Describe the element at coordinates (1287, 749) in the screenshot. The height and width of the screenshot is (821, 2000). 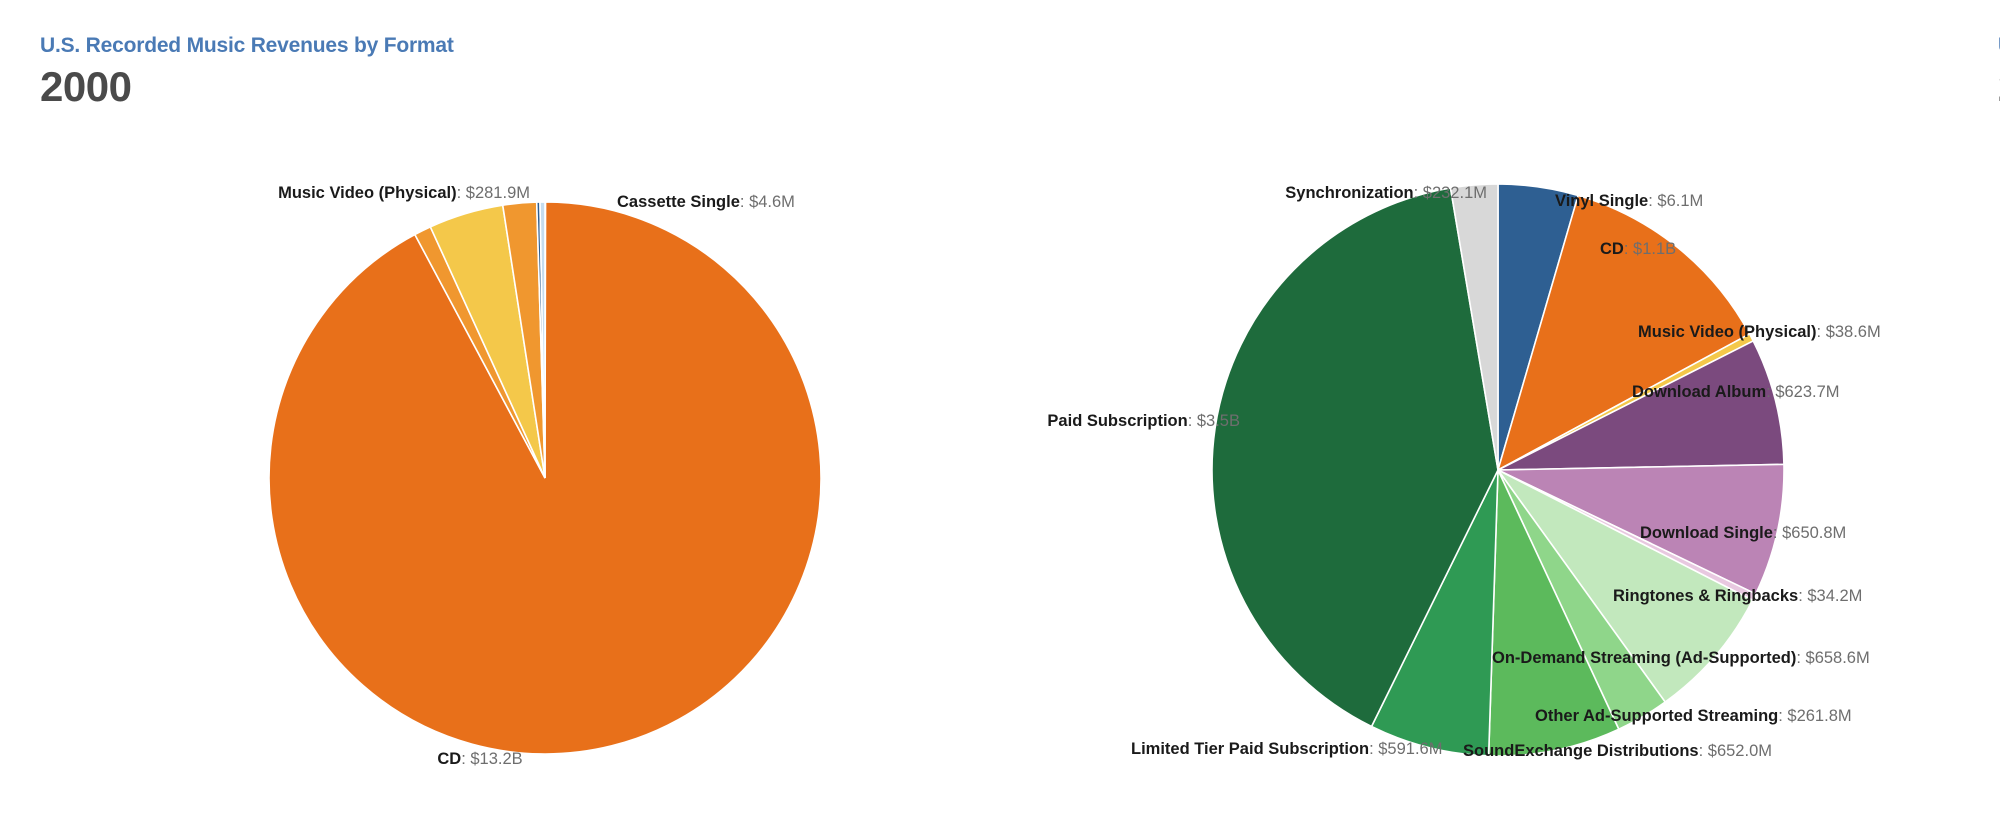
I see `label-limited-tier: Limited Tier Paid Subscription: $591.6M` at that location.